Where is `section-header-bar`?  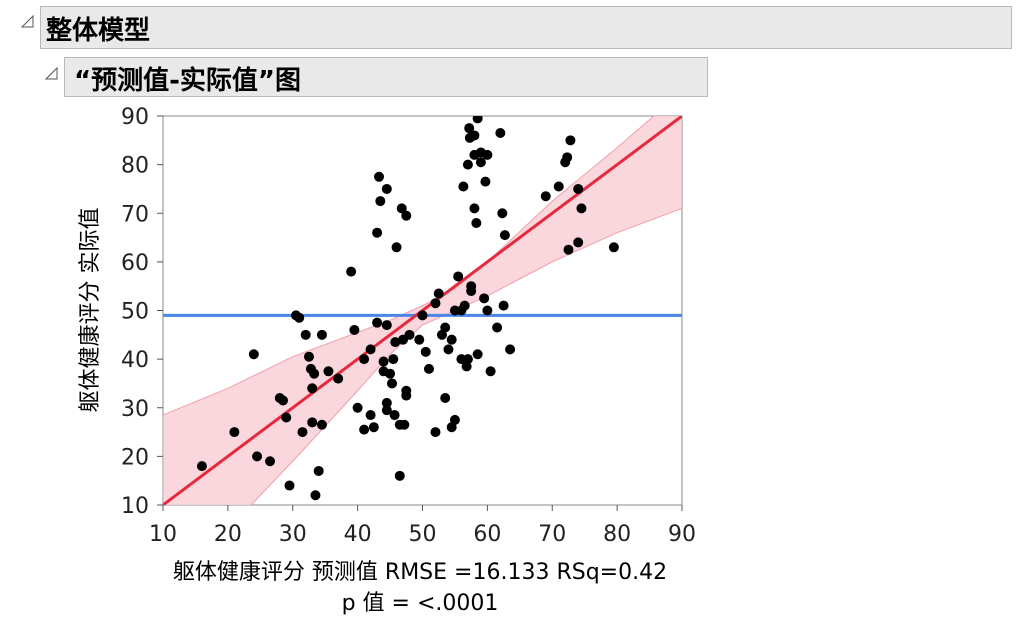
section-header-bar is located at coordinates (526, 27).